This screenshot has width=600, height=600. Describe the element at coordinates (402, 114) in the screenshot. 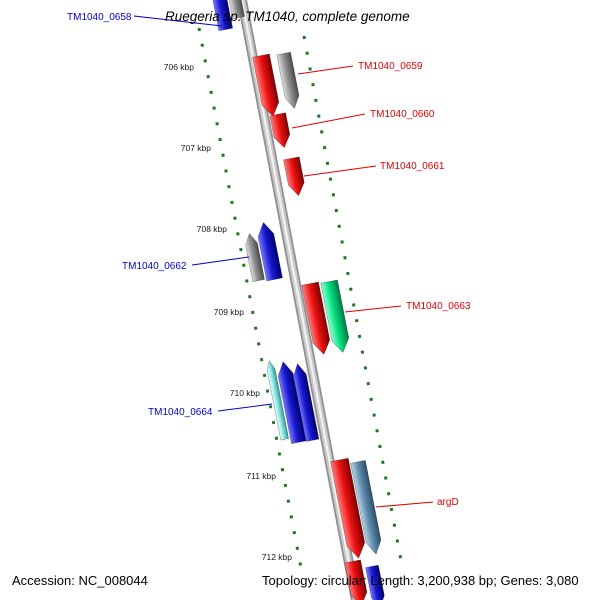

I see `gene-label-tm1040-0660: TM1040_0660` at that location.